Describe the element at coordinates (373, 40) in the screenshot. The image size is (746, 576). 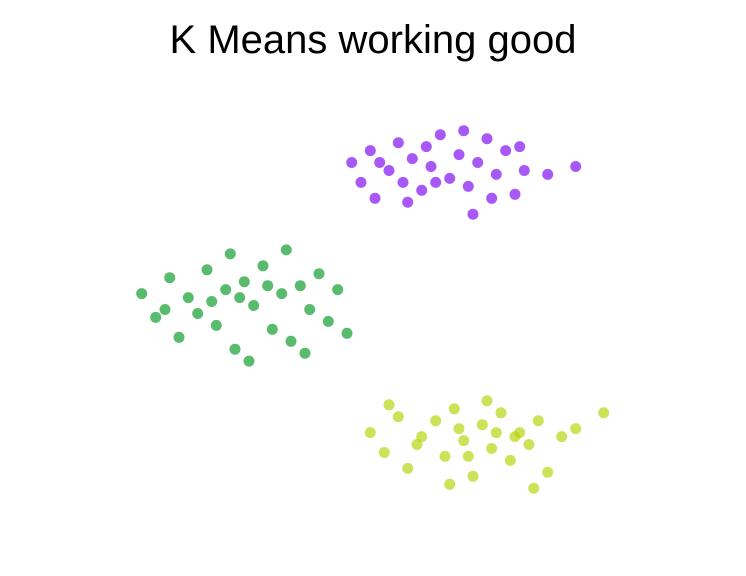
I see `chart-title: K Means working good` at that location.